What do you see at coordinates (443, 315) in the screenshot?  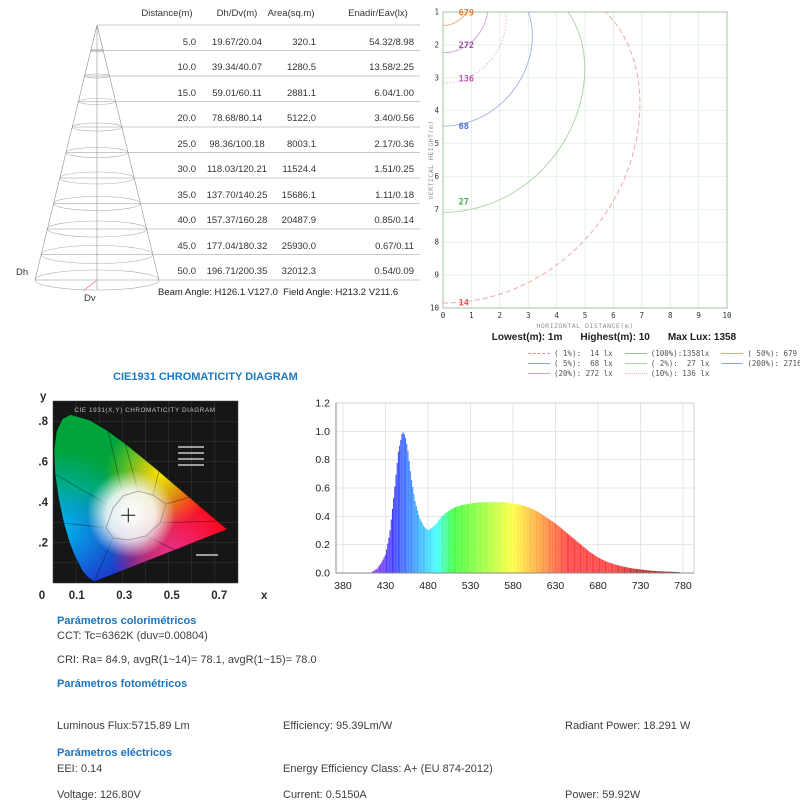 I see `x-tick-label: 0` at bounding box center [443, 315].